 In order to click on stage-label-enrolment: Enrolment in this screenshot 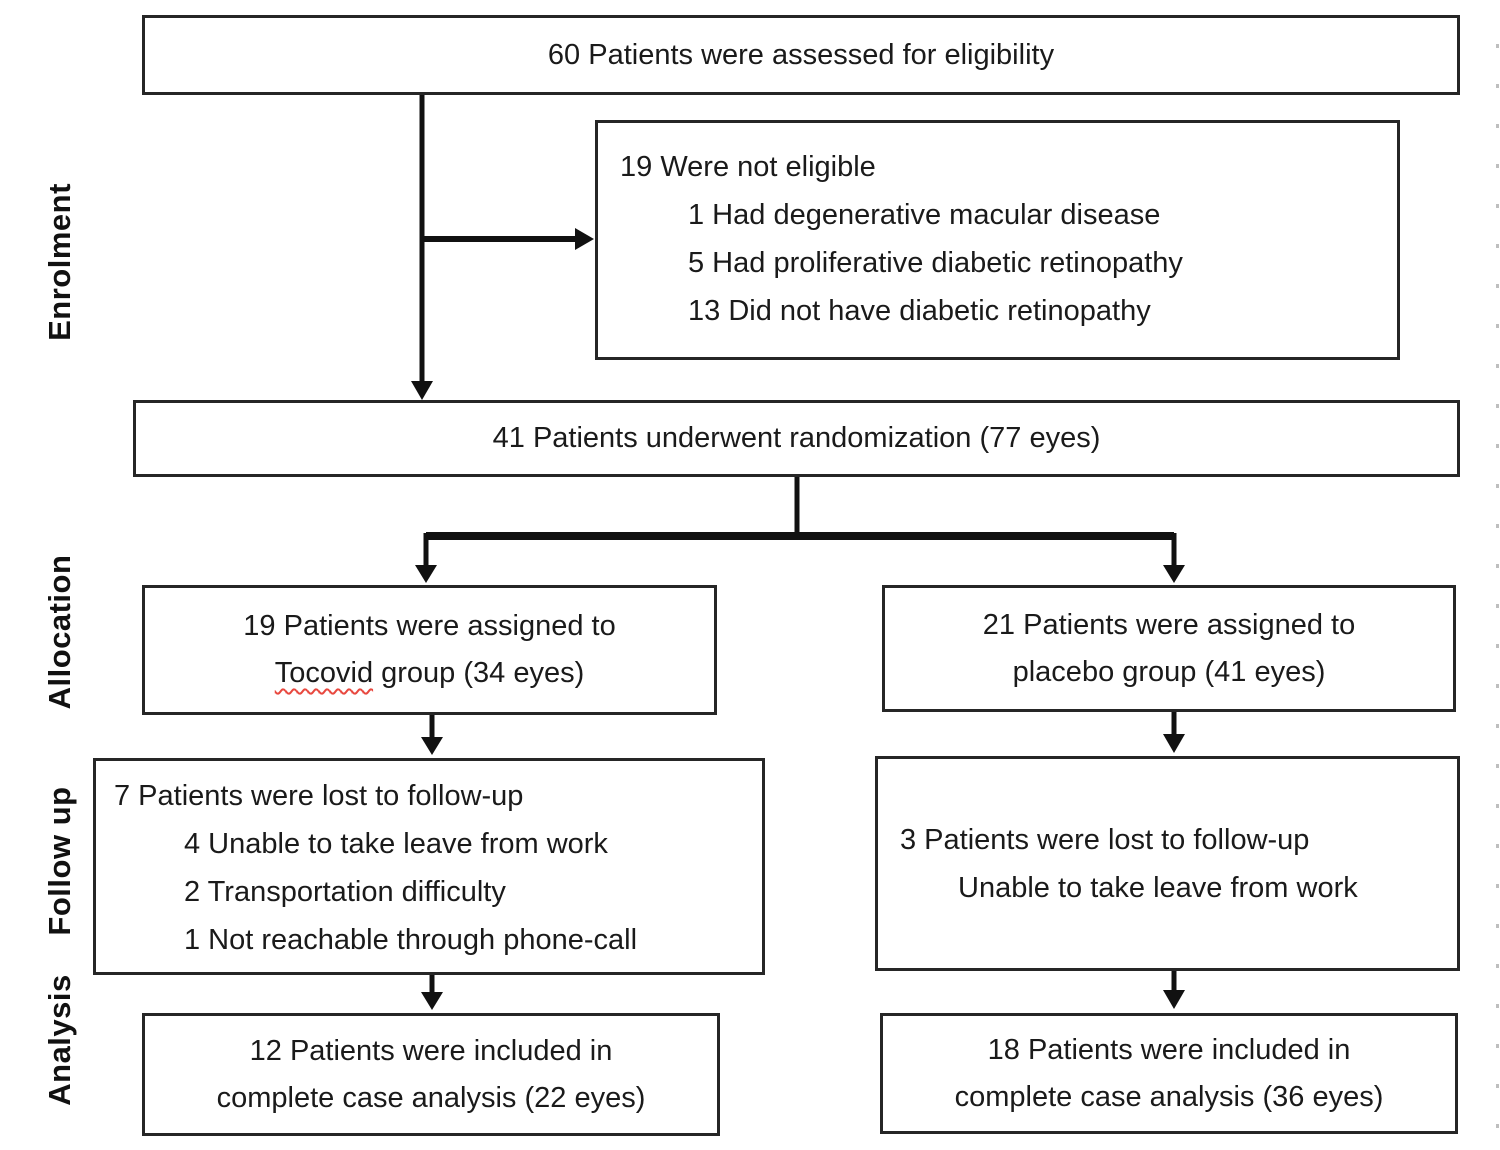, I will do `click(59, 262)`.